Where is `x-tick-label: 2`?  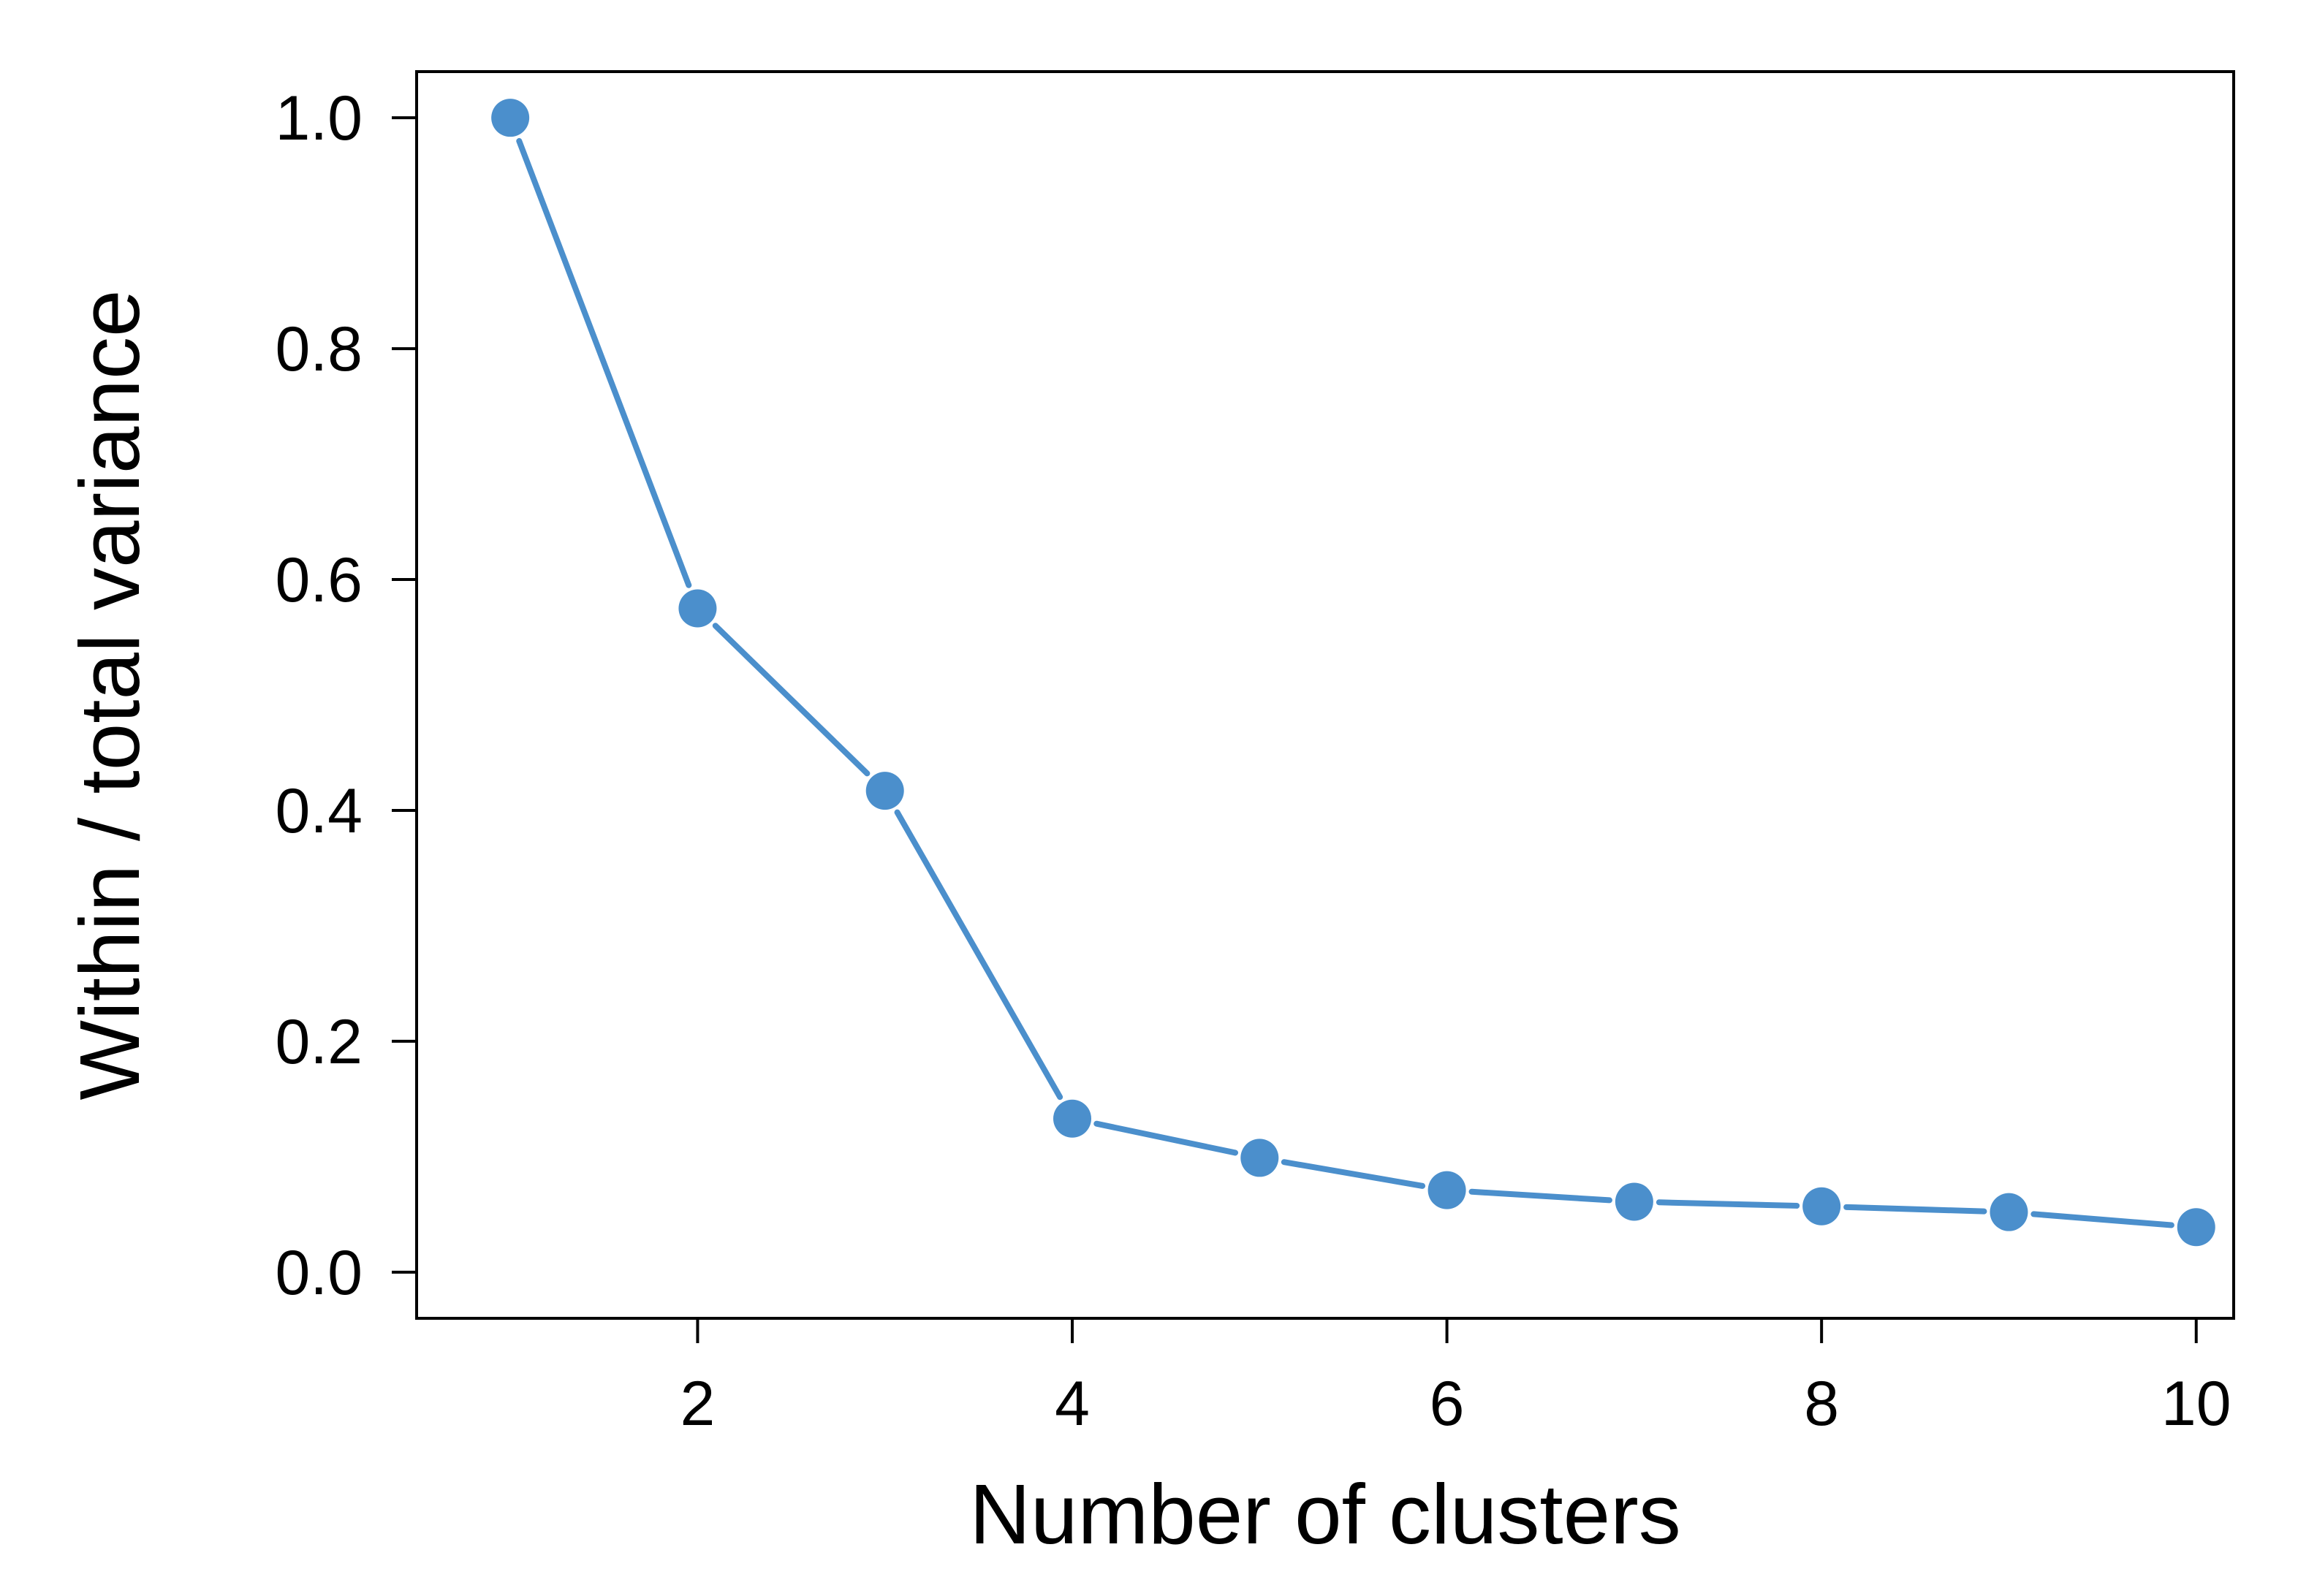
x-tick-label: 2 is located at coordinates (698, 1404).